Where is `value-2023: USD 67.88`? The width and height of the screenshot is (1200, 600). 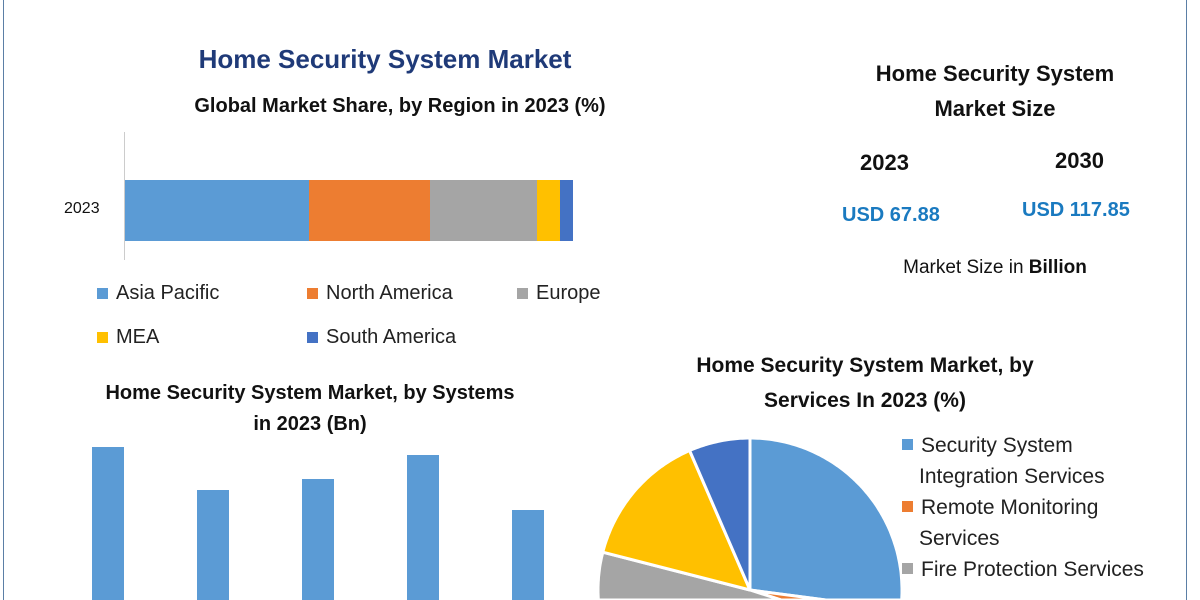
value-2023: USD 67.88 is located at coordinates (891, 215).